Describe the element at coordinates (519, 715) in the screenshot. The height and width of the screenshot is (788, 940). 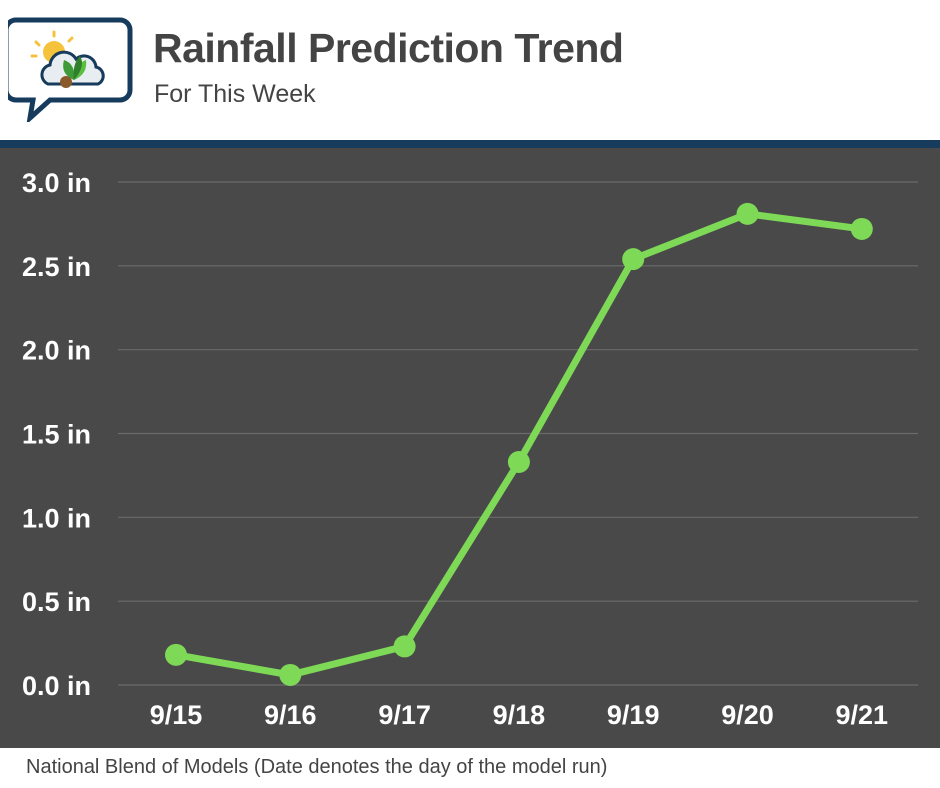
I see `x-tick-label: 9/18` at that location.